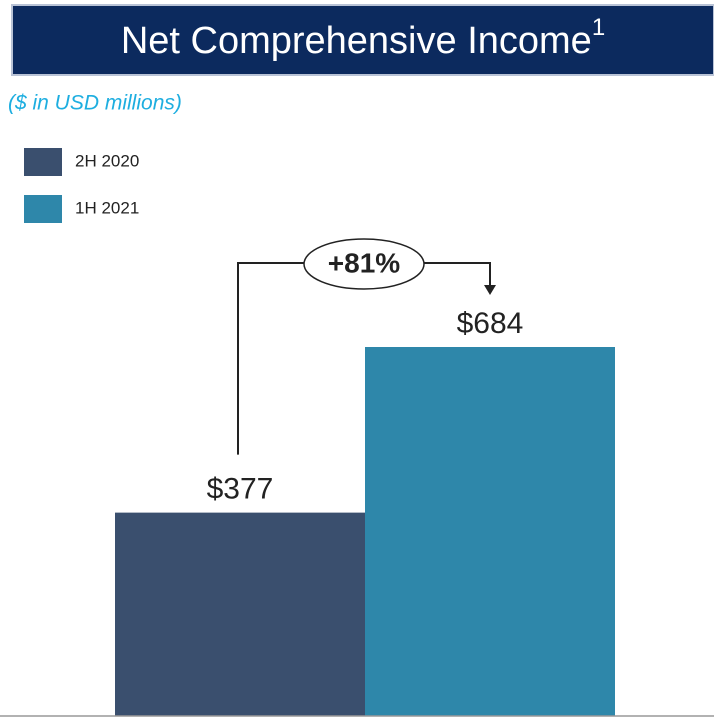 This screenshot has height=717, width=714. Describe the element at coordinates (240, 614) in the screenshot. I see `bar` at that location.